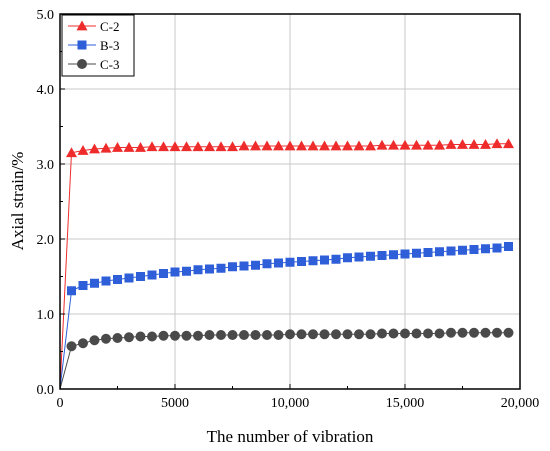 This screenshot has height=451, width=550. Describe the element at coordinates (520, 403) in the screenshot. I see `x-tick-label: 20,000` at that location.